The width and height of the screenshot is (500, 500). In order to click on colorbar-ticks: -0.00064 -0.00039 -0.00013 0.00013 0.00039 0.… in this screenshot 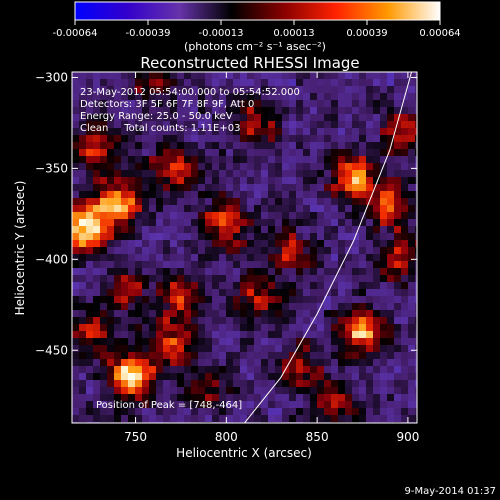, I will do `click(257, 29)`.